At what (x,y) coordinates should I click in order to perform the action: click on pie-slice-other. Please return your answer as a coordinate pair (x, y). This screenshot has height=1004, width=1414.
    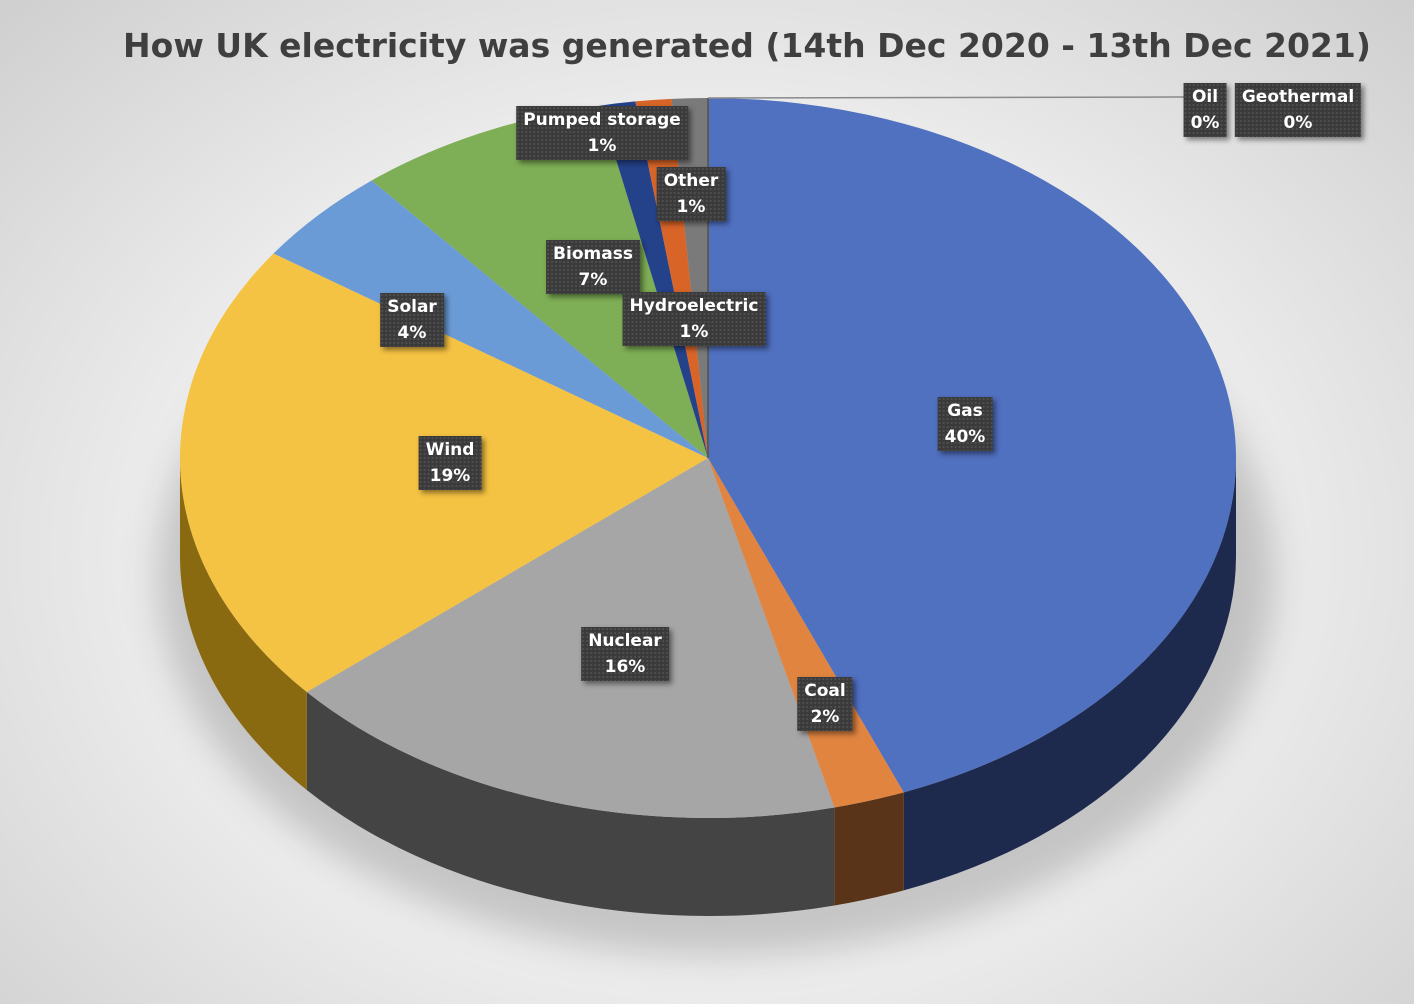
    Looking at the image, I should click on (671, 278).